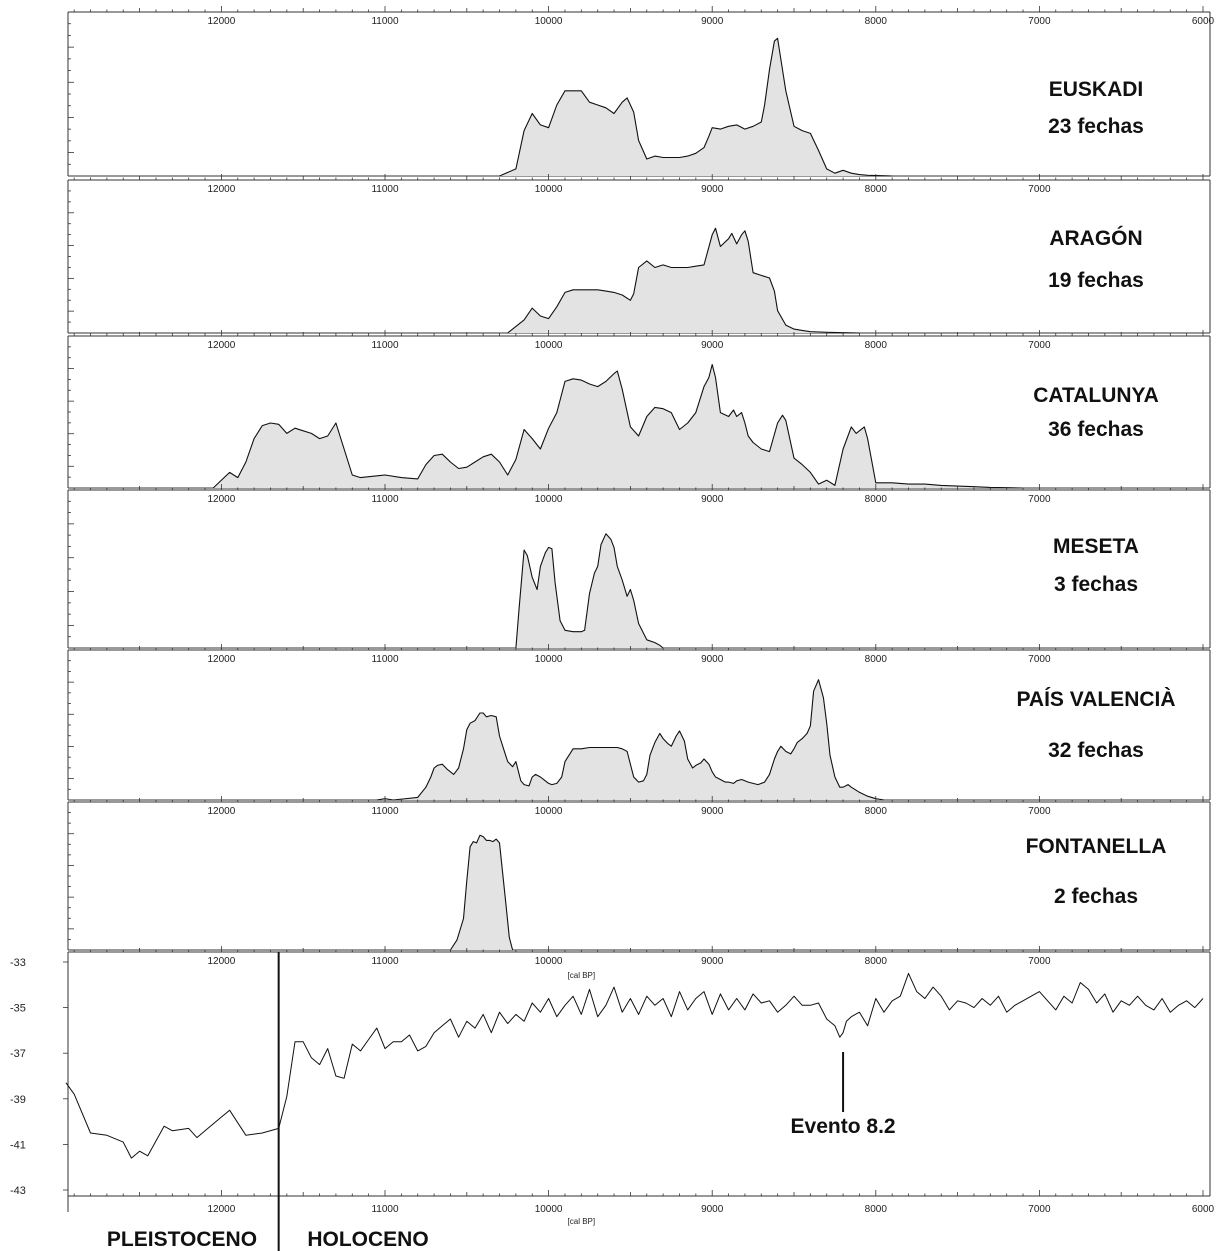  Describe the element at coordinates (1096, 429) in the screenshot. I see `dates-count: 36 fechas` at that location.